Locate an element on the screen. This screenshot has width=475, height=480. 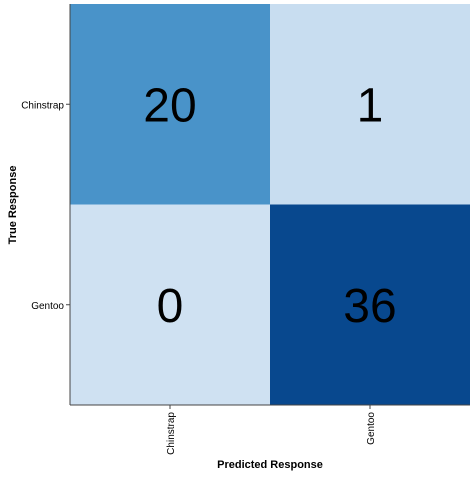
cell-value-label-0-1: 1 is located at coordinates (370, 105).